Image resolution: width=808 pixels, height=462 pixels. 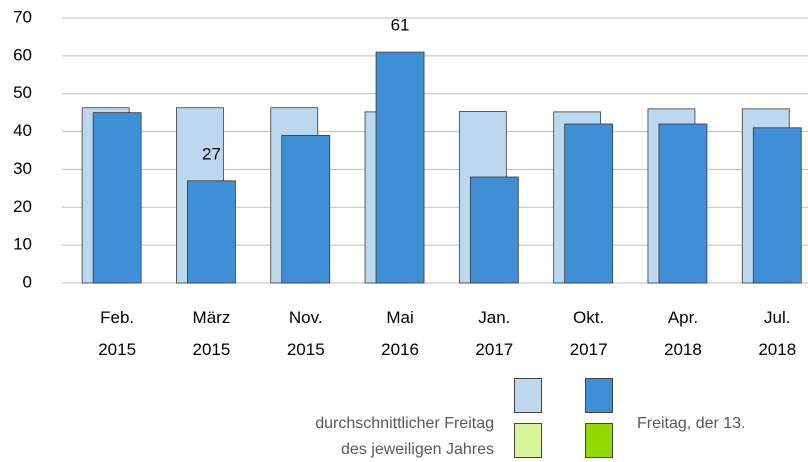 What do you see at coordinates (22, 168) in the screenshot?
I see `y-tick-label: 30` at bounding box center [22, 168].